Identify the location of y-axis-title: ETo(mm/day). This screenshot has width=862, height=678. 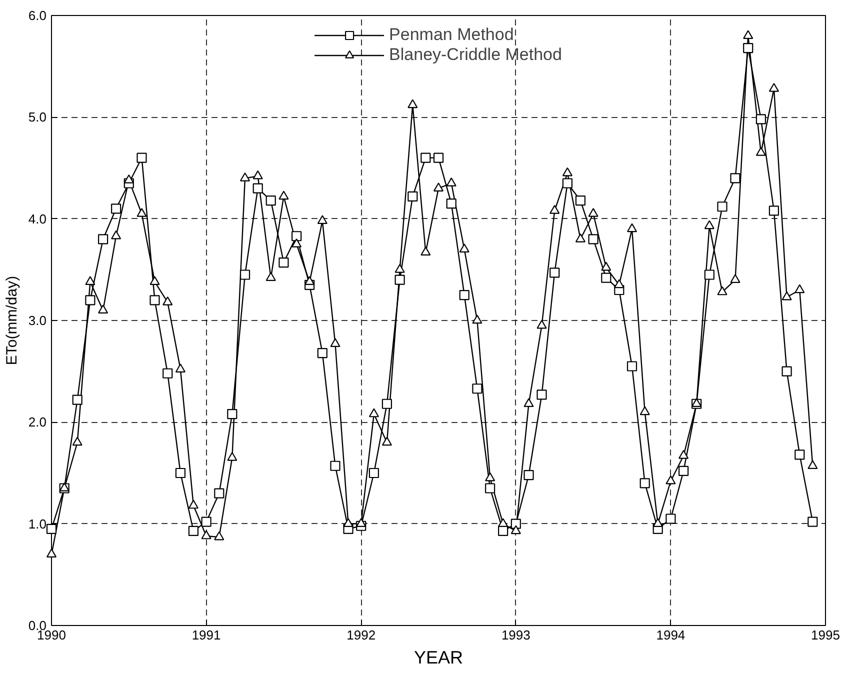
(11, 321).